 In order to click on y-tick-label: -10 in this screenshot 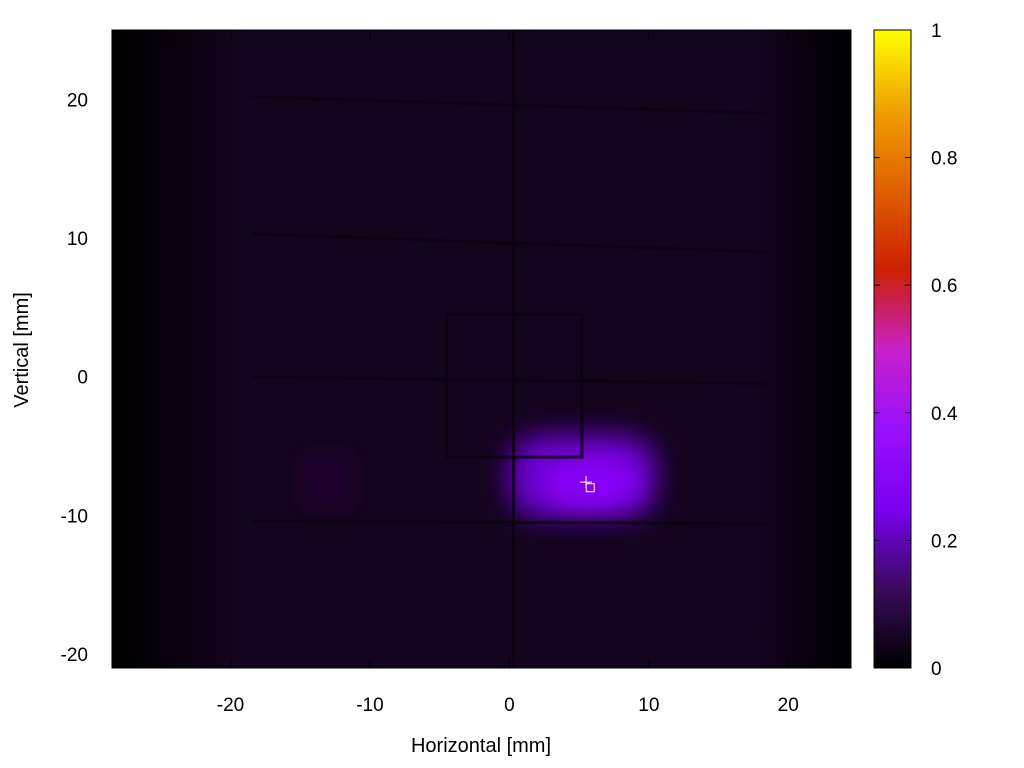, I will do `click(74, 516)`.